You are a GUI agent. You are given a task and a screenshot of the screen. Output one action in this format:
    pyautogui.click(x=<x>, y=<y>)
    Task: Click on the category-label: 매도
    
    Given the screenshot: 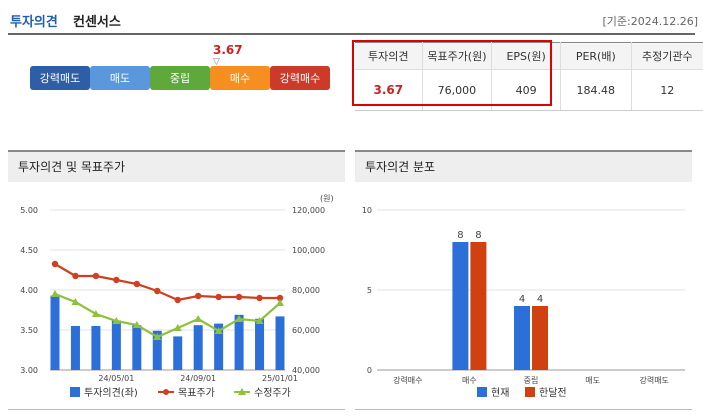 What is the action you would take?
    pyautogui.click(x=592, y=380)
    